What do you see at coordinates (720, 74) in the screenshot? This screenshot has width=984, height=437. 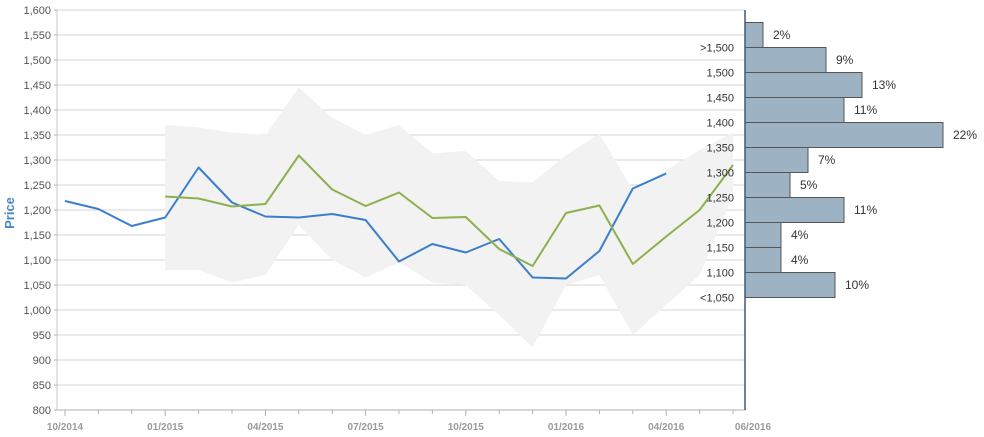 I see `histogram-bin-label: 1,500` at bounding box center [720, 74].